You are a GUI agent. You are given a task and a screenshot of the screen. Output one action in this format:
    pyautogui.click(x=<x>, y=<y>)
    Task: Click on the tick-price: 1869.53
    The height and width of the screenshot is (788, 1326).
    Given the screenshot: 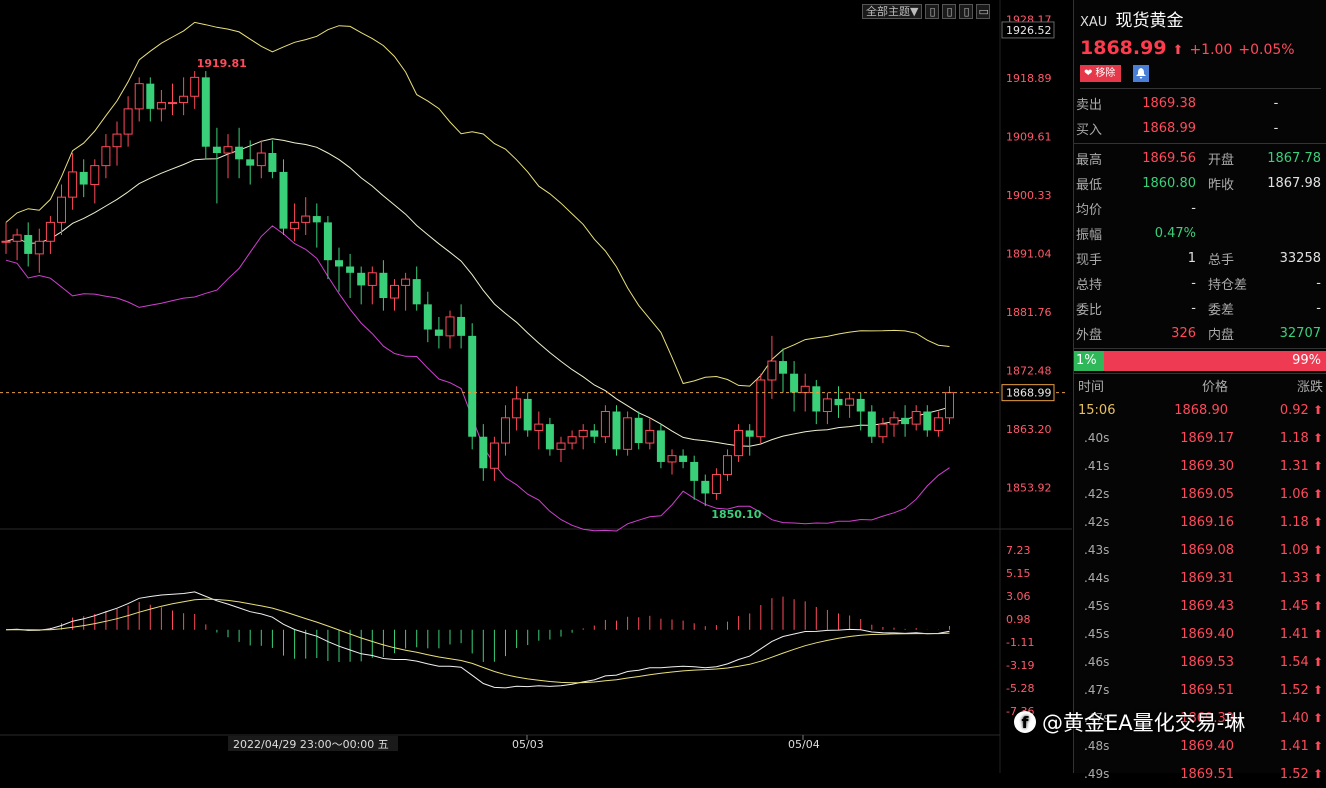 What is the action you would take?
    pyautogui.click(x=1207, y=662)
    